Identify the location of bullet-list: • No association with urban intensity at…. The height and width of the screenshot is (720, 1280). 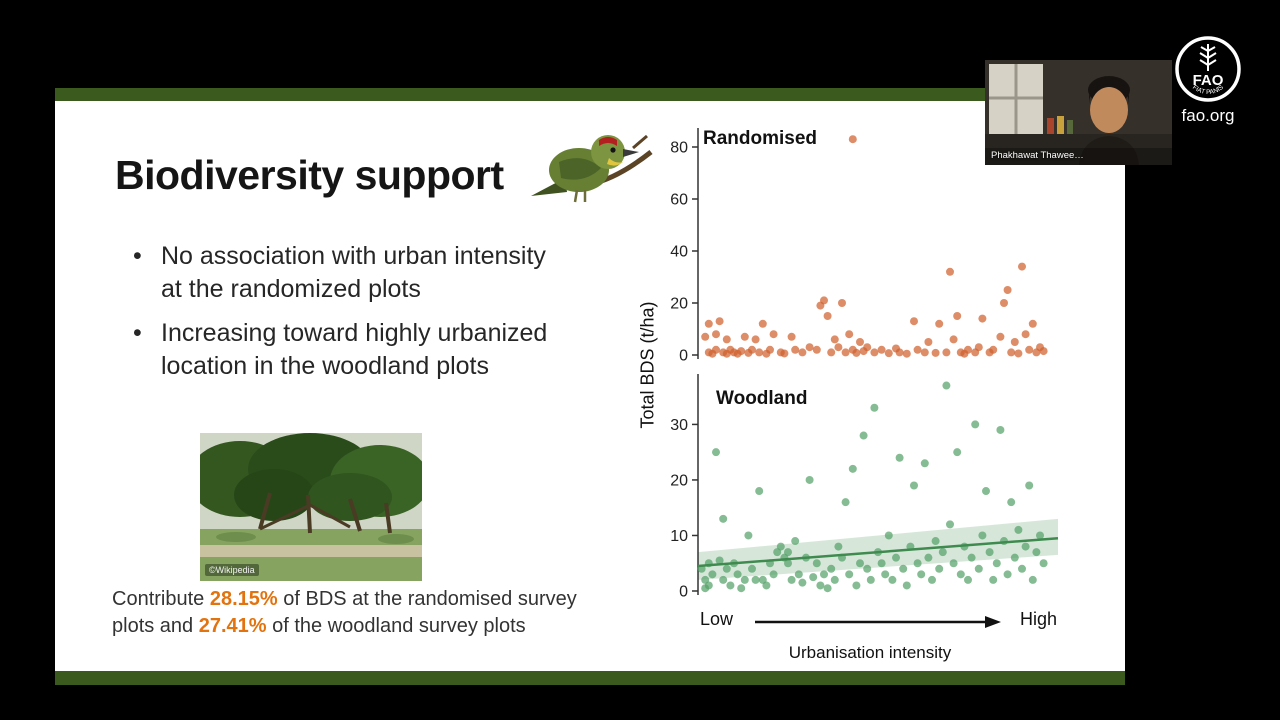
(353, 317).